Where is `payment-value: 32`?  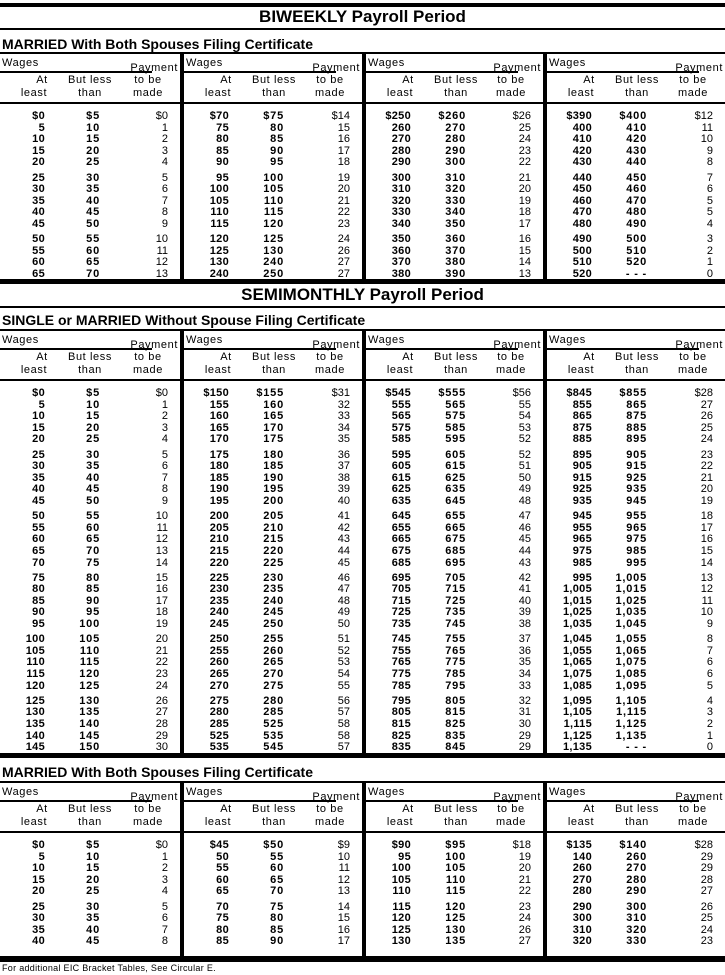 payment-value: 32 is located at coordinates (343, 404).